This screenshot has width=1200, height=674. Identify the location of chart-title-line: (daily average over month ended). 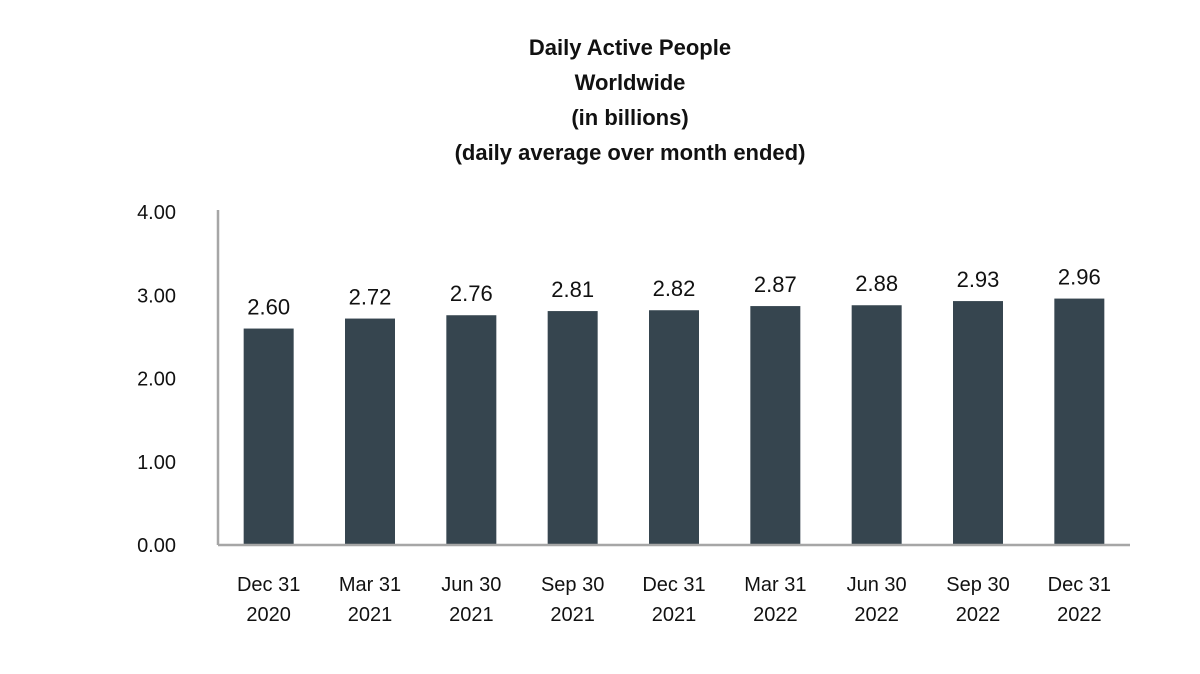
(630, 152).